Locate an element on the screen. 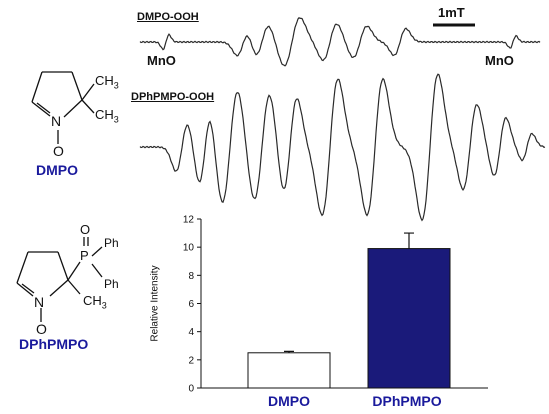  dphpmpo-structure is located at coordinates (59, 279).